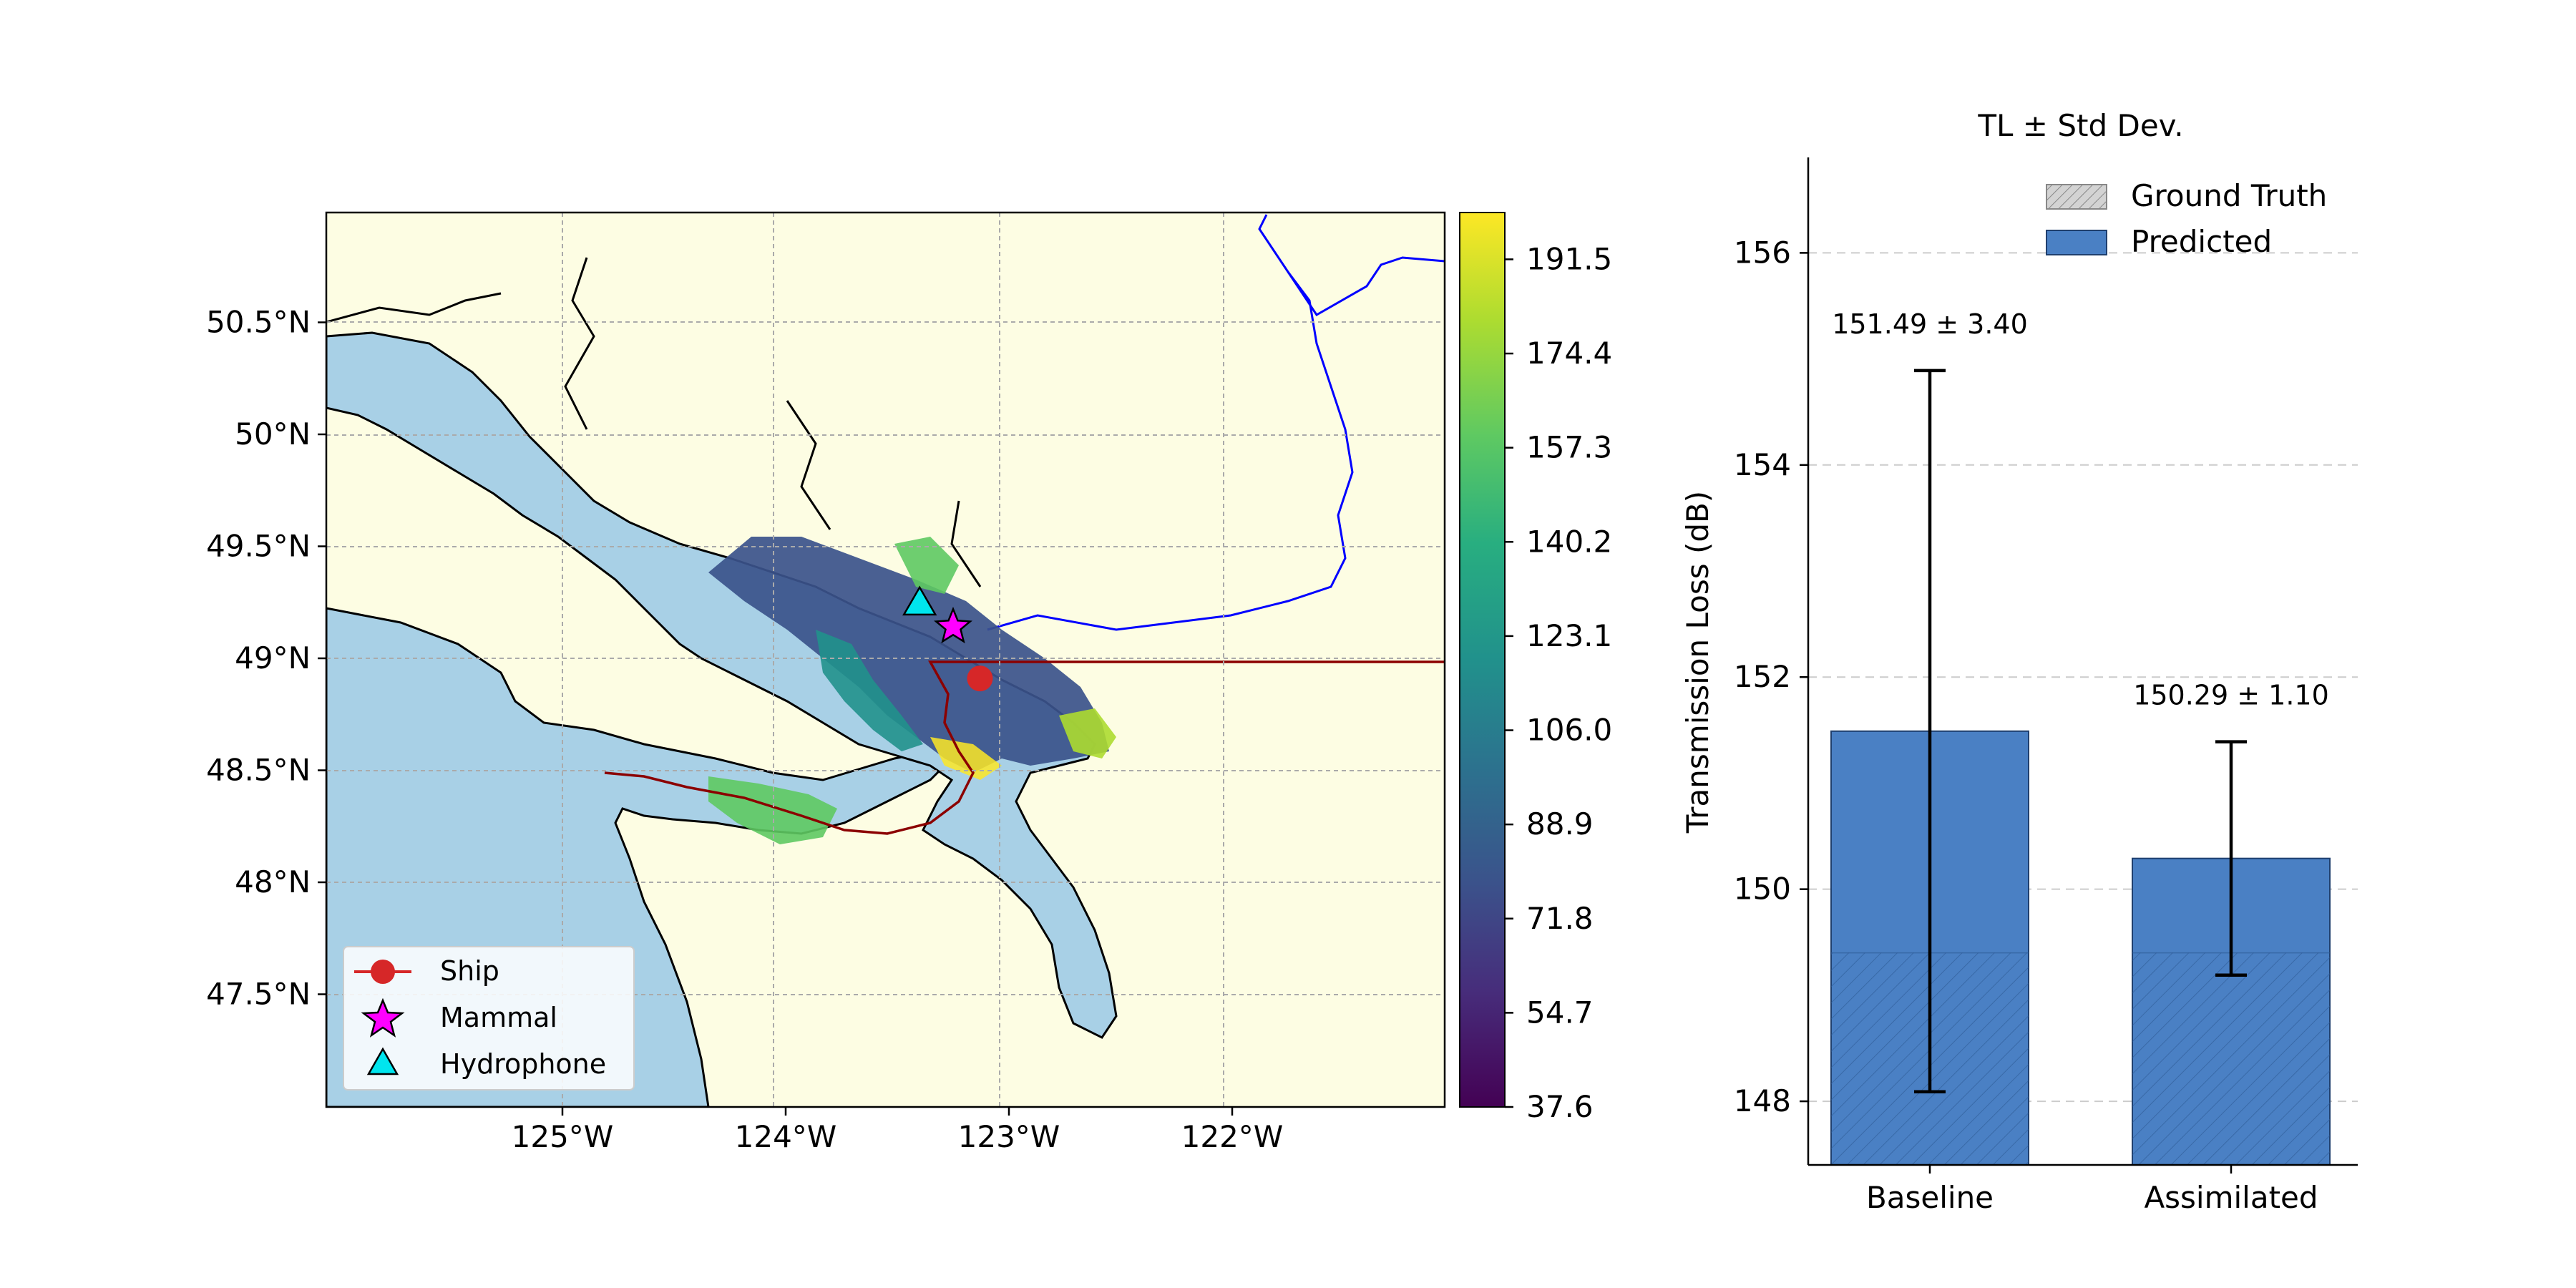  Describe the element at coordinates (1569, 258) in the screenshot. I see `colorbar-tick-label: 191.5` at that location.